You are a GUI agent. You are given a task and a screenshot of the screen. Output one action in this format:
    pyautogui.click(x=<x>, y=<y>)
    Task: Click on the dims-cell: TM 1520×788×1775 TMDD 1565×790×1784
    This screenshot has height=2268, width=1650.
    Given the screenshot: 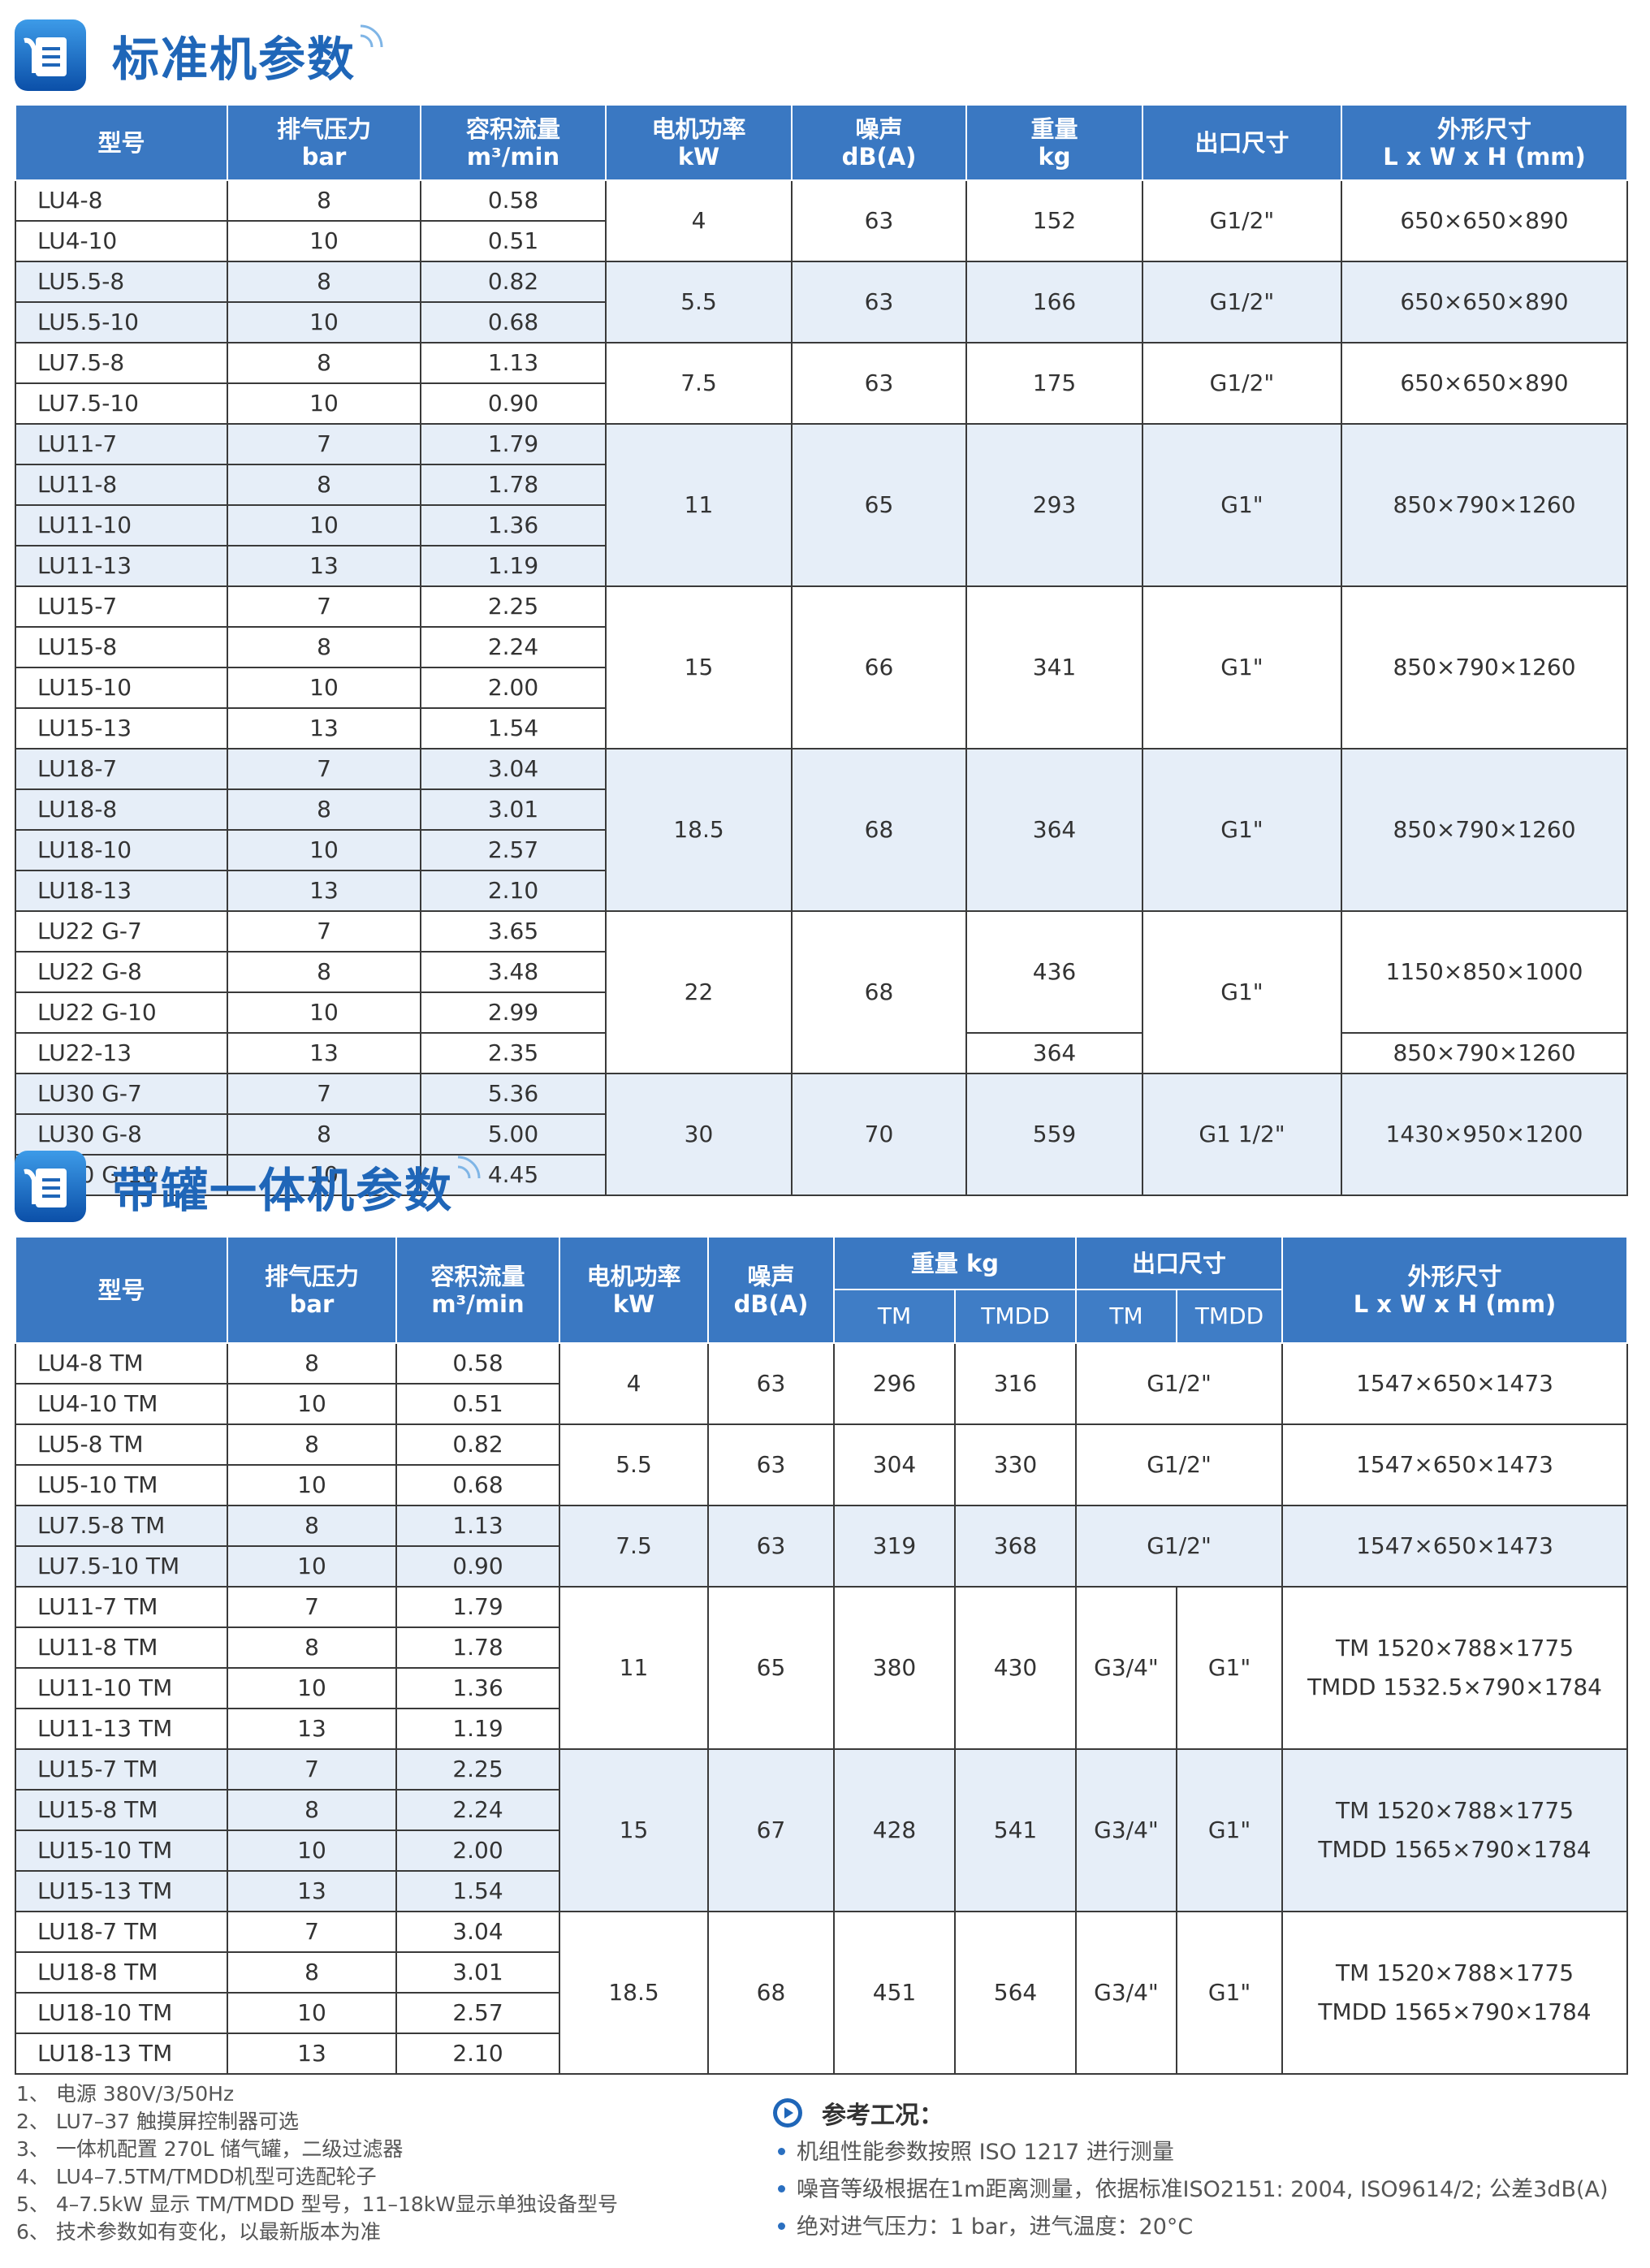 What is the action you would take?
    pyautogui.click(x=1455, y=1830)
    